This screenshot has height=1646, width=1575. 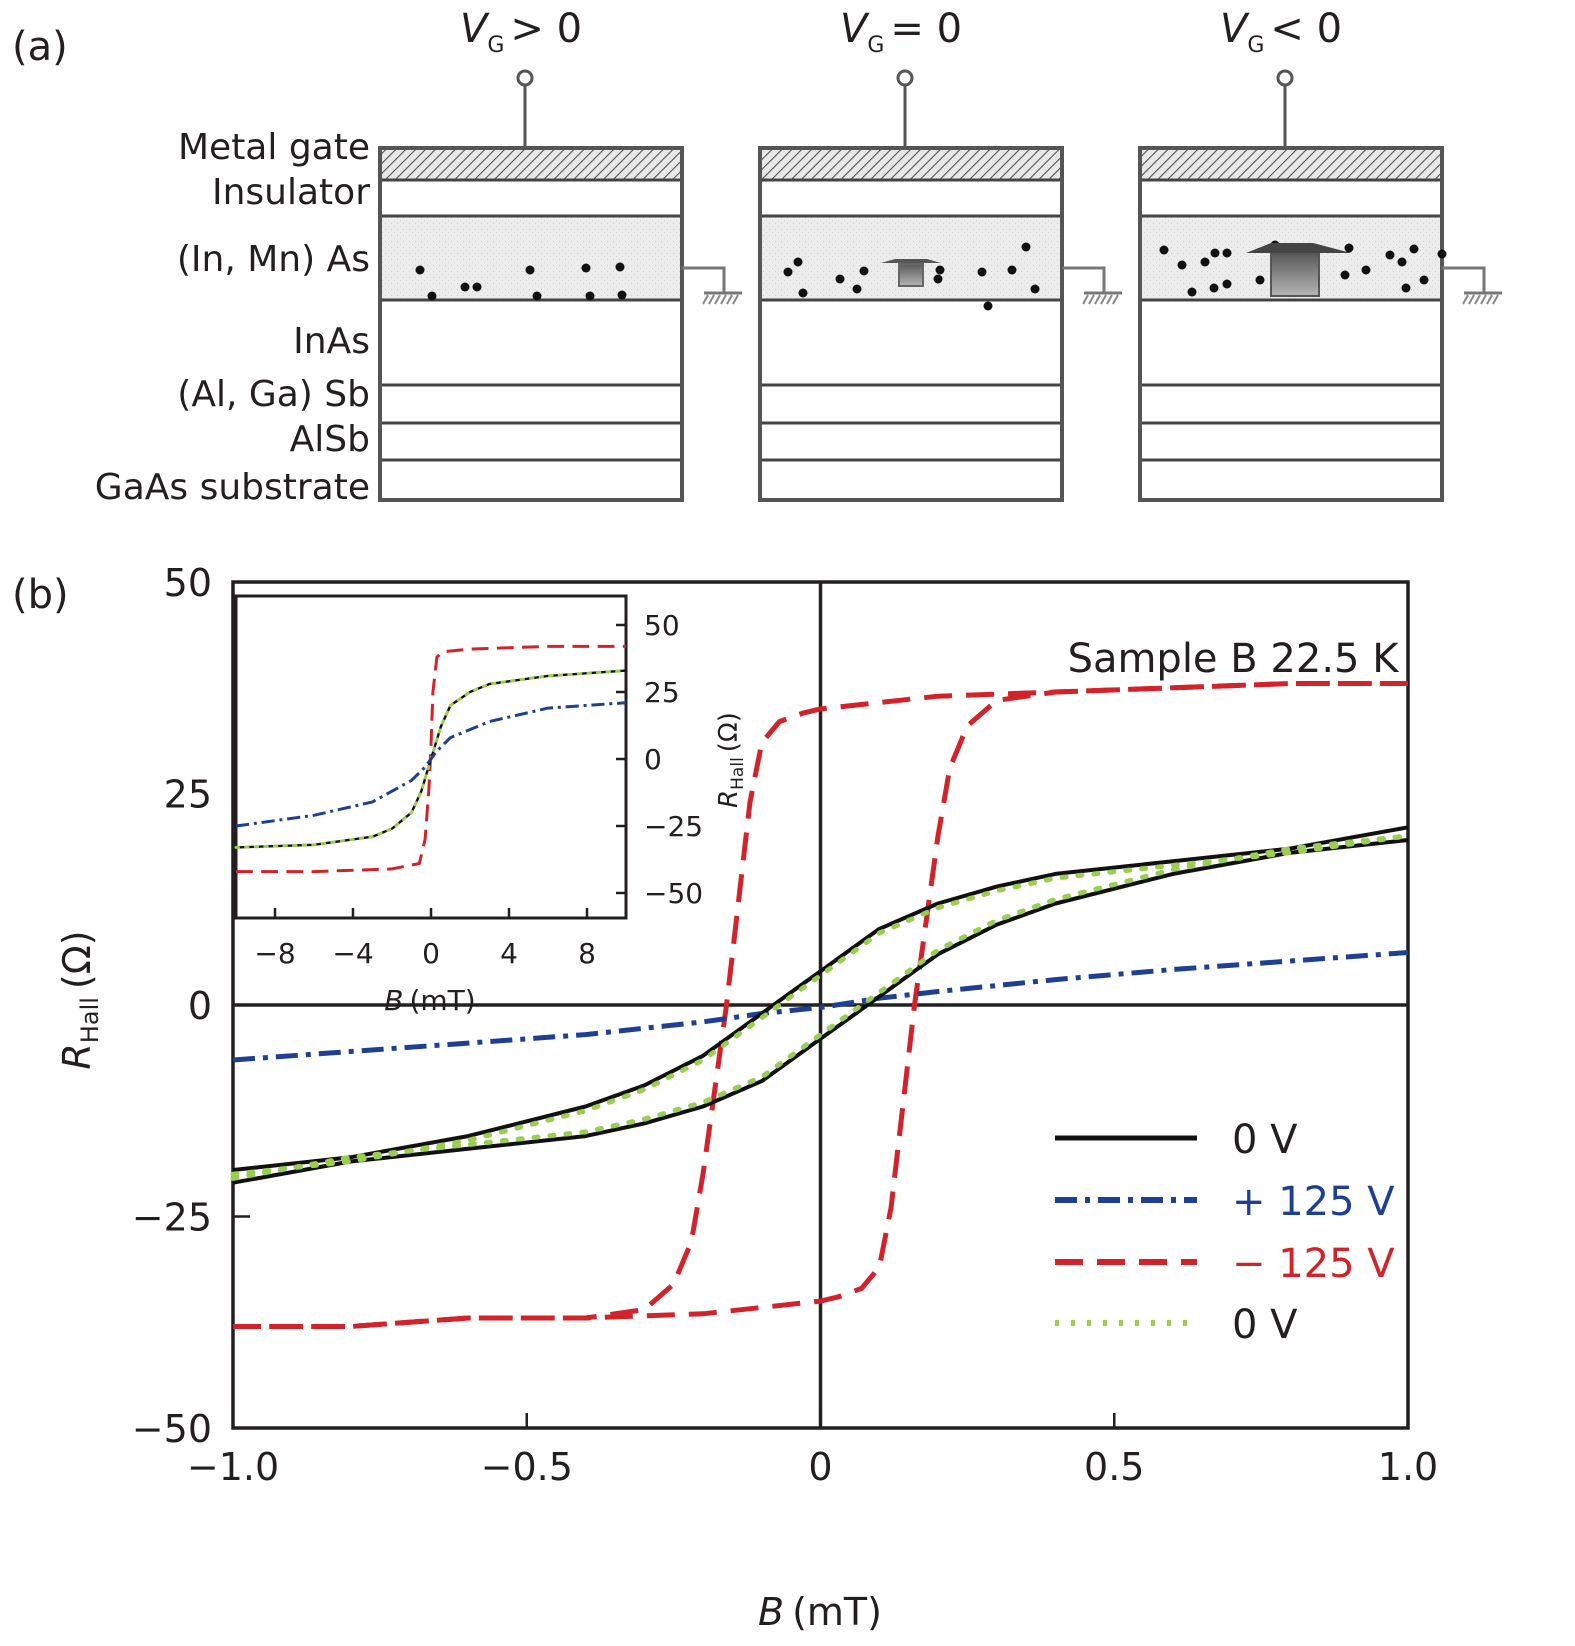 I want to click on inset-y-tick-label: 25, so click(x=662, y=692).